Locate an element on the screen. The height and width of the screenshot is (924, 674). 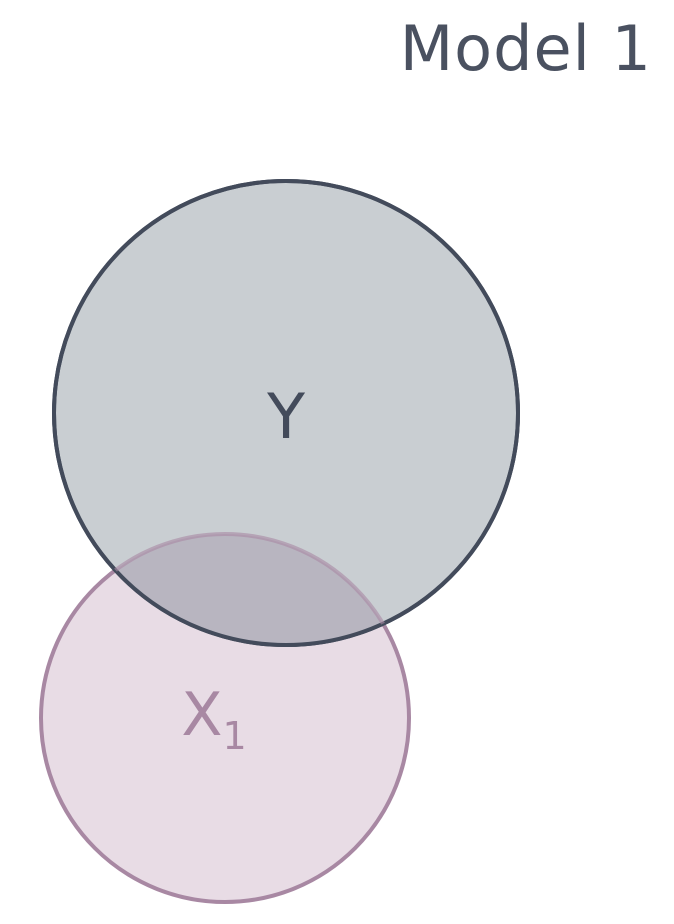
set-label-x1: X1 is located at coordinates (213, 719).